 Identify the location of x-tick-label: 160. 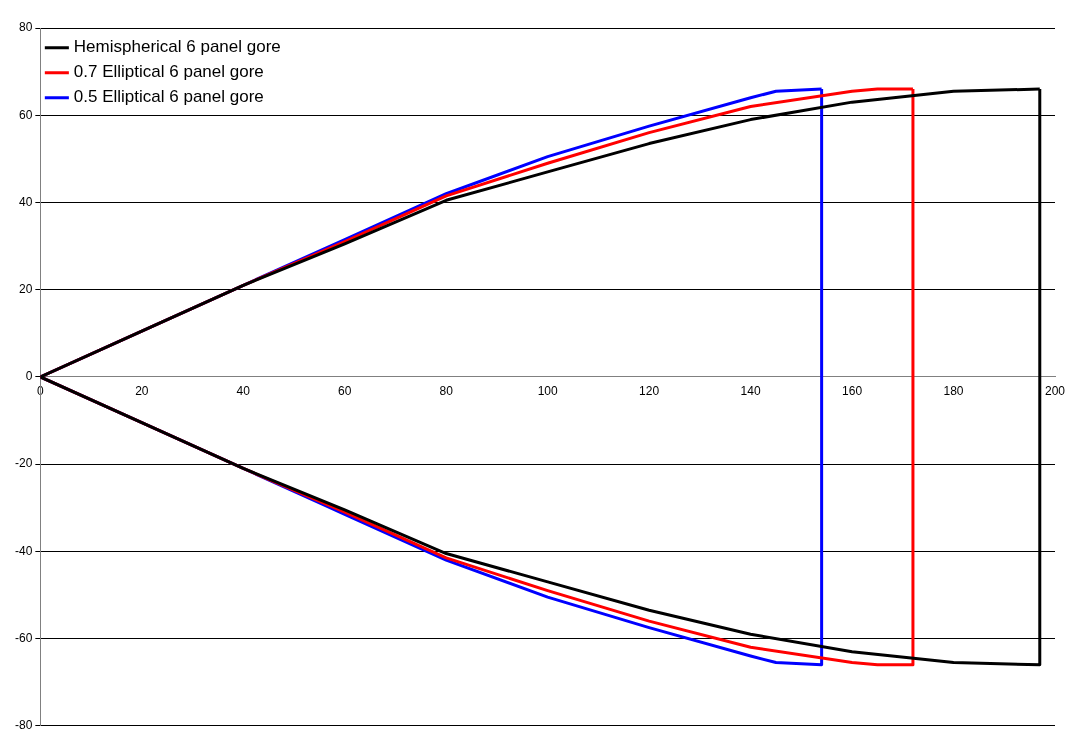
(852, 391).